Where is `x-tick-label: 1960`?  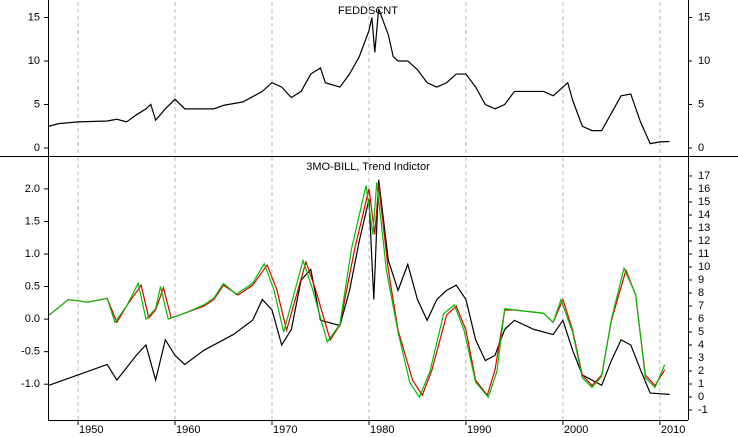
x-tick-label: 1960 is located at coordinates (188, 430).